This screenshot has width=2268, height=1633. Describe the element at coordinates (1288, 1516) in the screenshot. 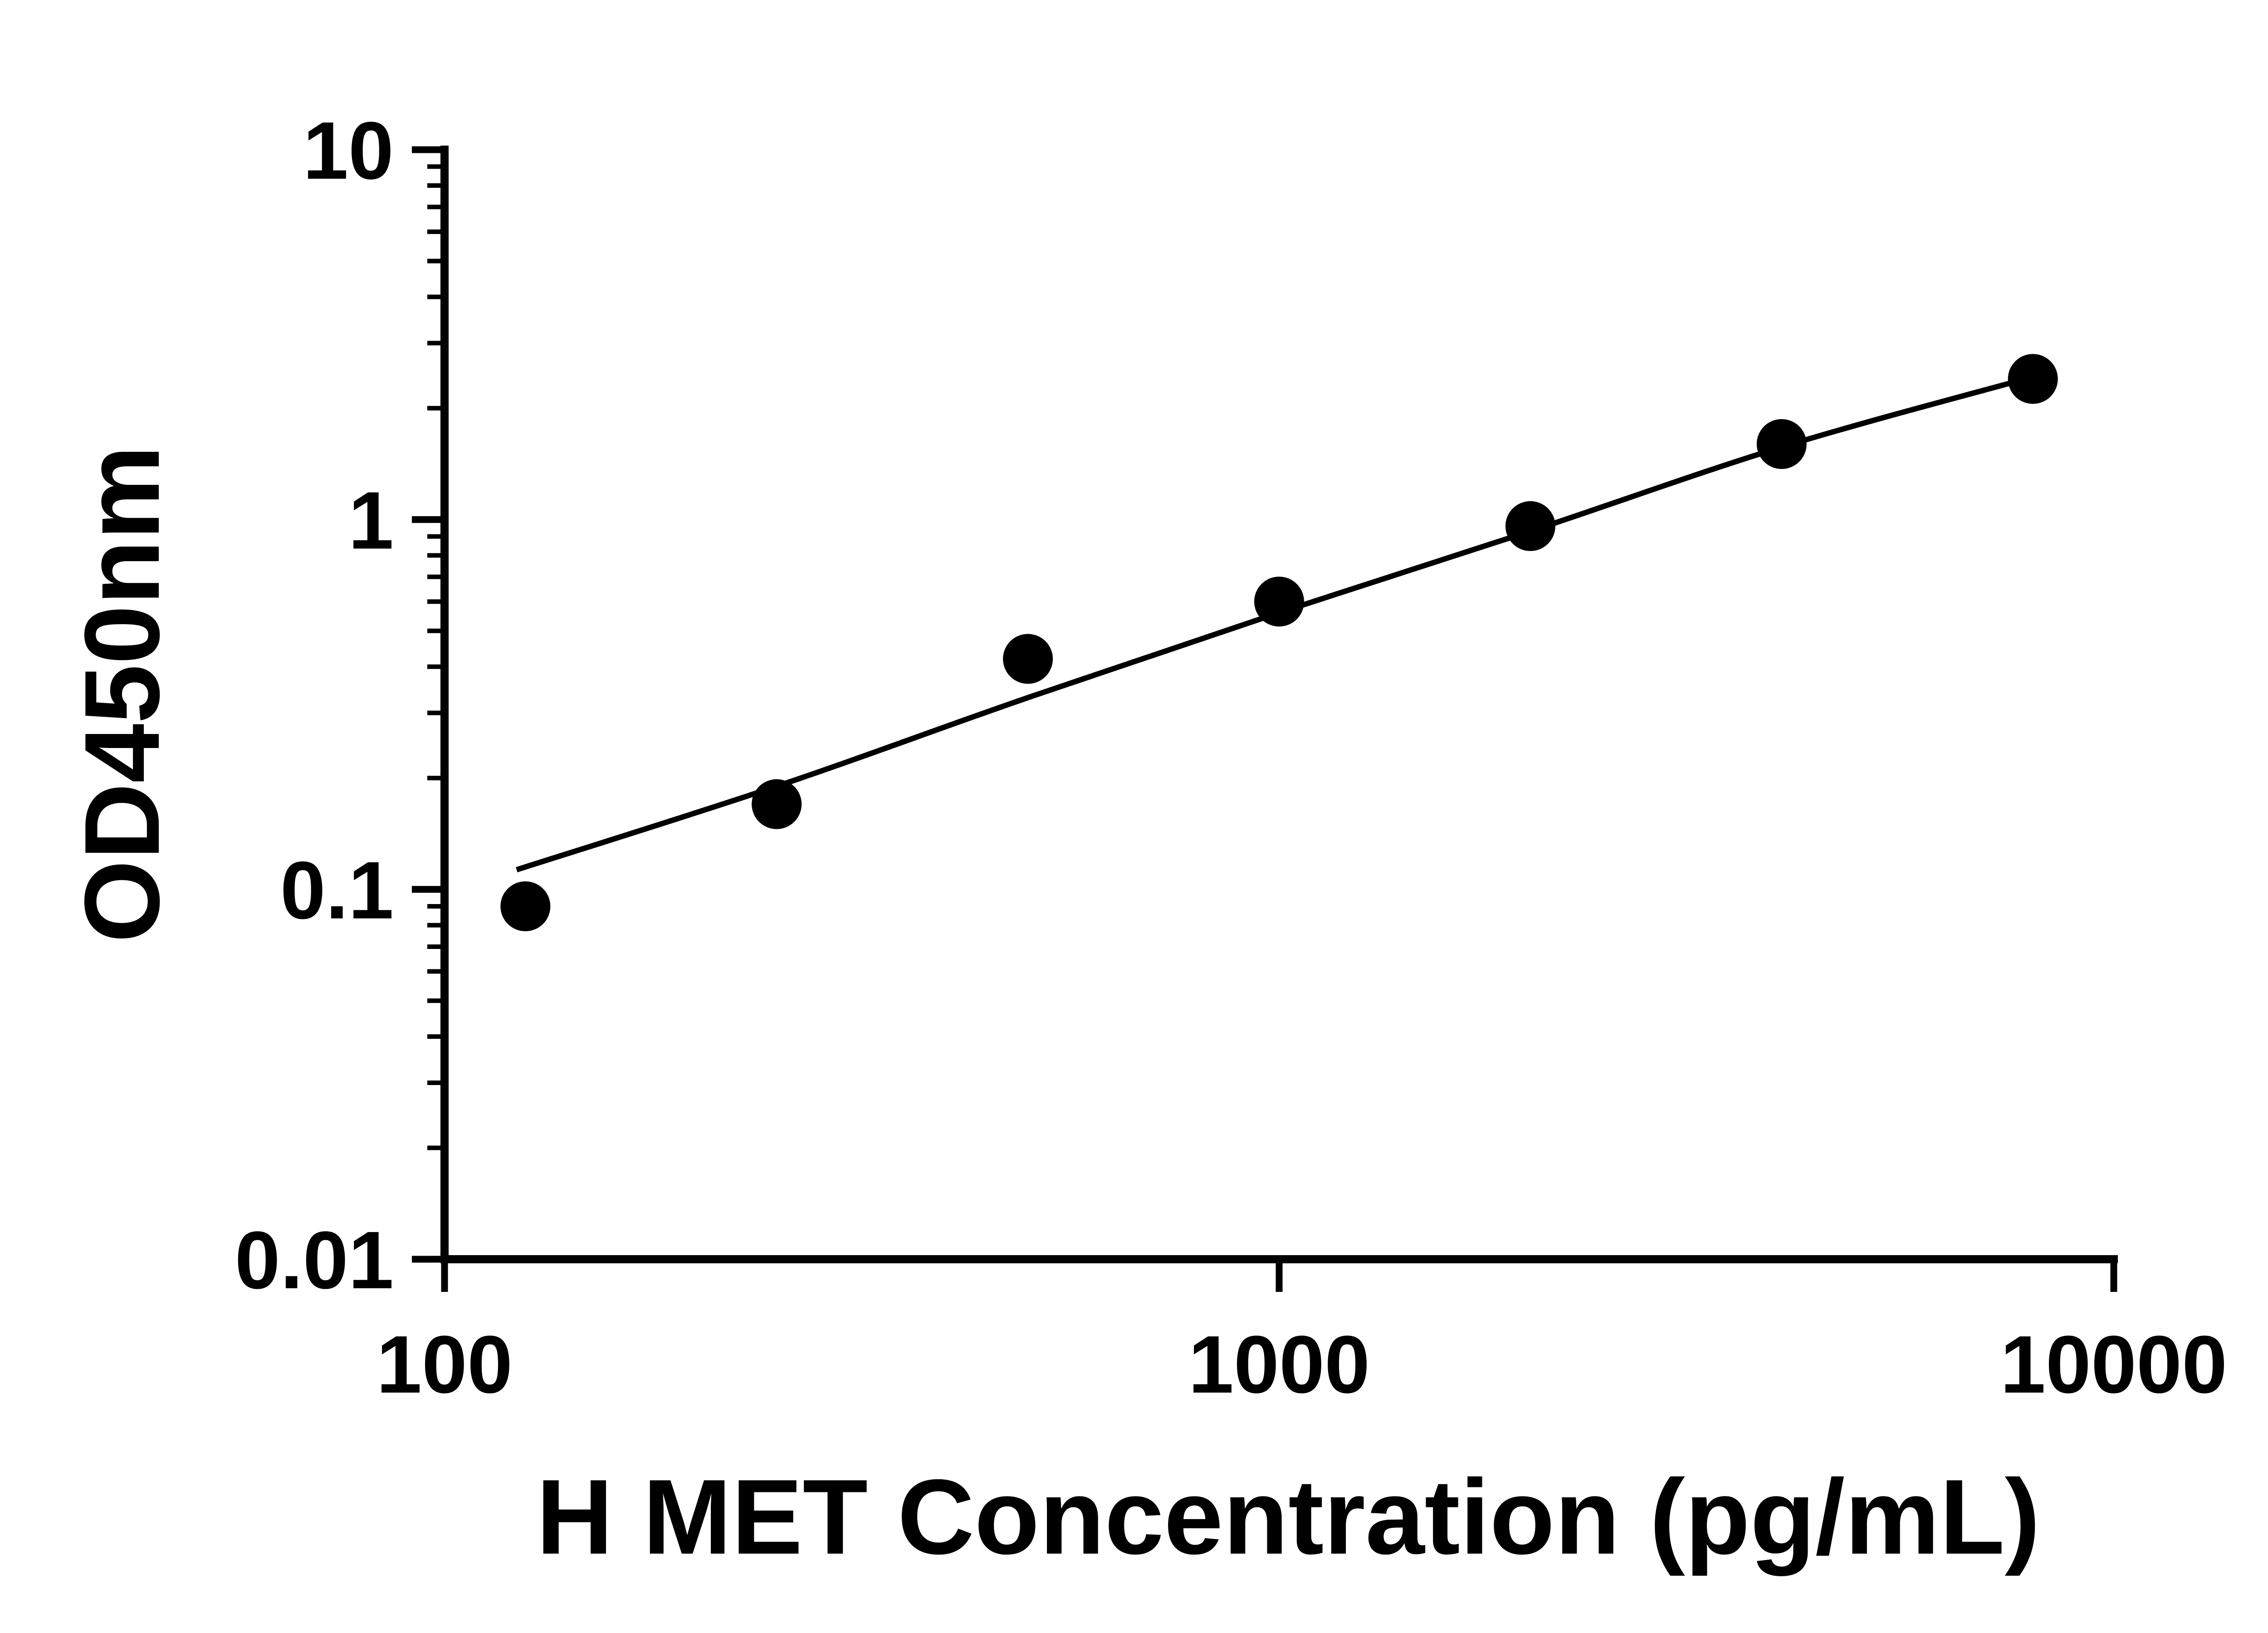

I see `x-axis-title: H MET Concentration (pg/mL)` at that location.